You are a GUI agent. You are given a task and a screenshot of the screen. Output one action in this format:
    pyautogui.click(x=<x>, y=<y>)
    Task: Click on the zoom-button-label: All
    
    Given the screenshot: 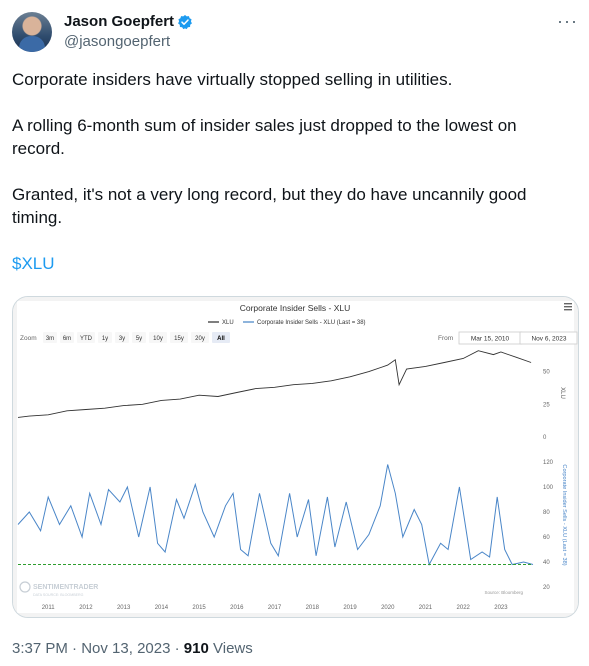 What is the action you would take?
    pyautogui.click(x=221, y=339)
    